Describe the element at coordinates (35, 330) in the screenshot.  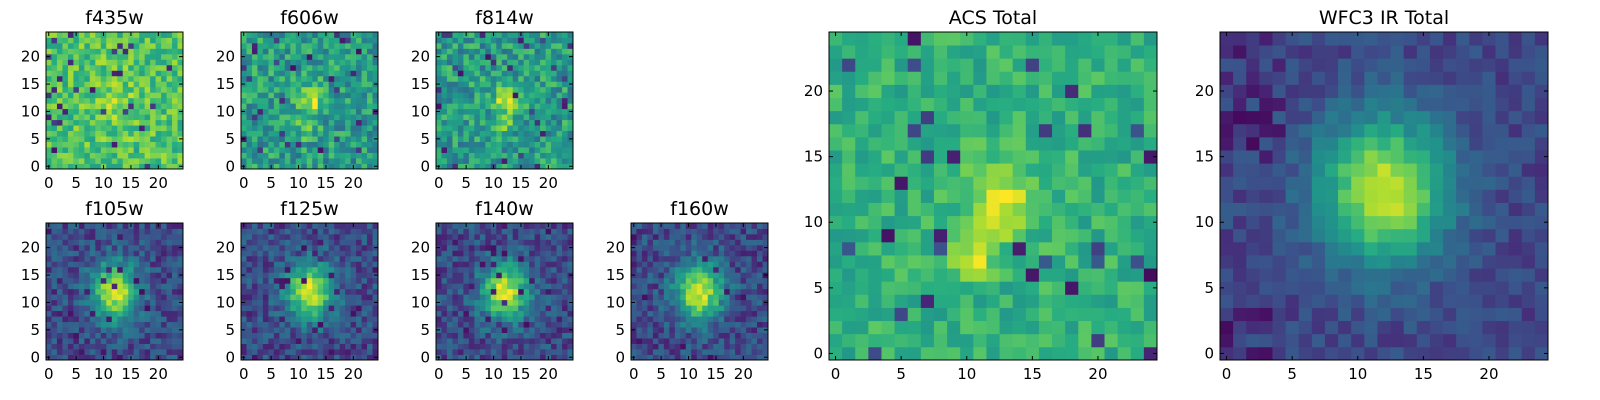
I see `y-tick-label: 5` at that location.